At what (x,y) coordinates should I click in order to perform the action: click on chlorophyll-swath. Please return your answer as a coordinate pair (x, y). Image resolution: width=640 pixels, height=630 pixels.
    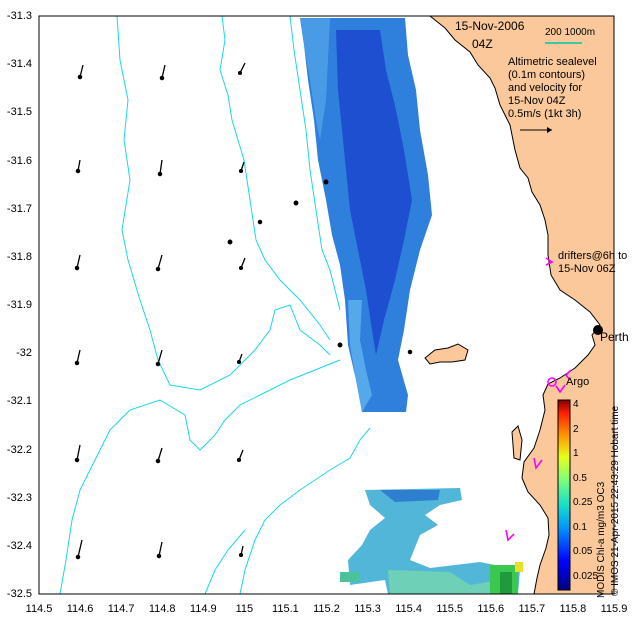
    Looking at the image, I should click on (366, 215).